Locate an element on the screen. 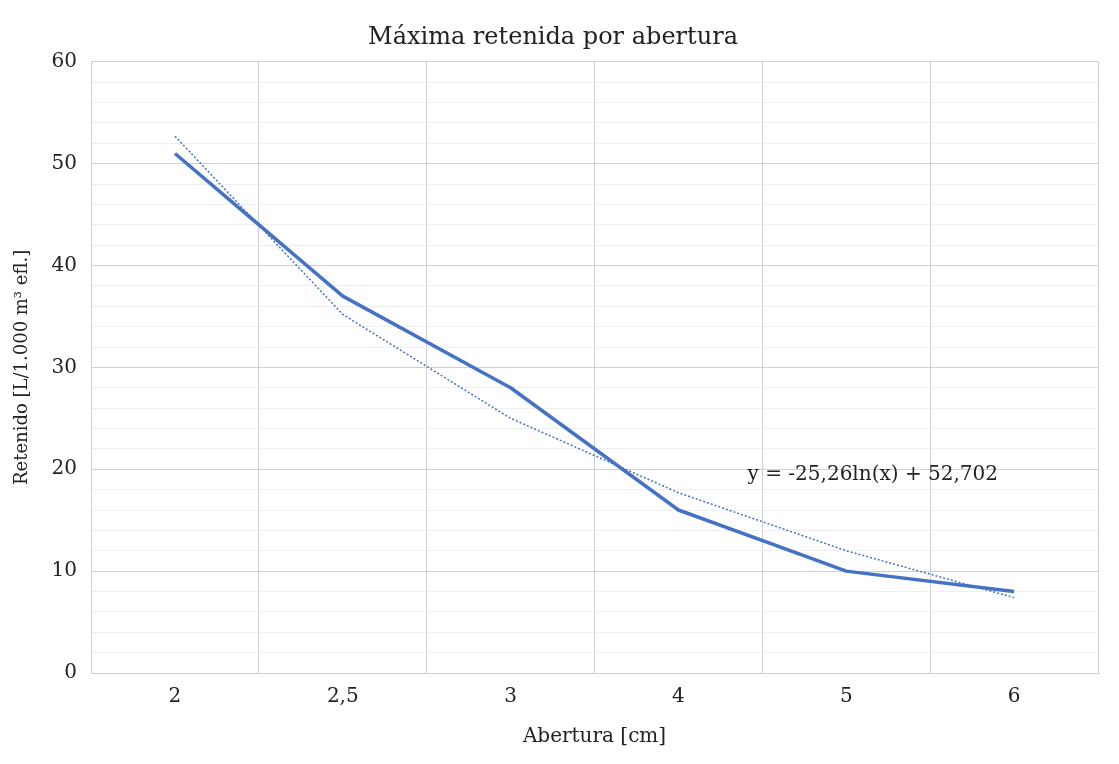 This screenshot has height=764, width=1119. x-tick-label: 2 is located at coordinates (175, 695).